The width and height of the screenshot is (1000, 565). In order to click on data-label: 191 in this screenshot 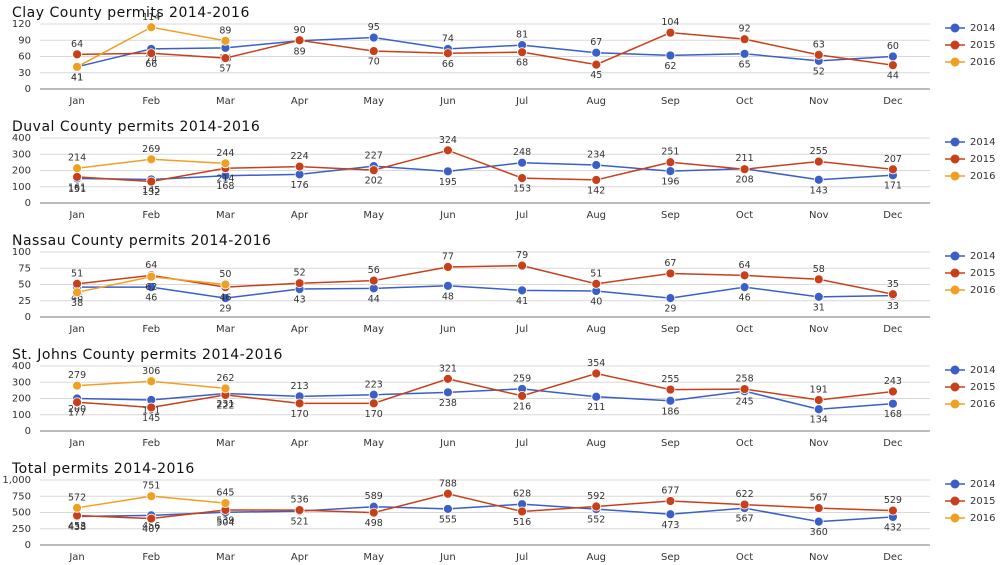, I will do `click(819, 389)`.